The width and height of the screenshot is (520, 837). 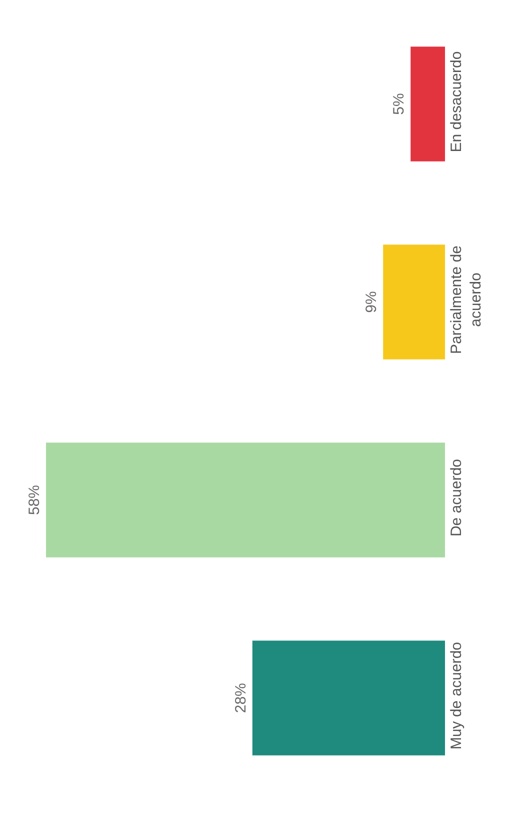 I want to click on y-tick-label: De acuerdo, so click(x=456, y=497).